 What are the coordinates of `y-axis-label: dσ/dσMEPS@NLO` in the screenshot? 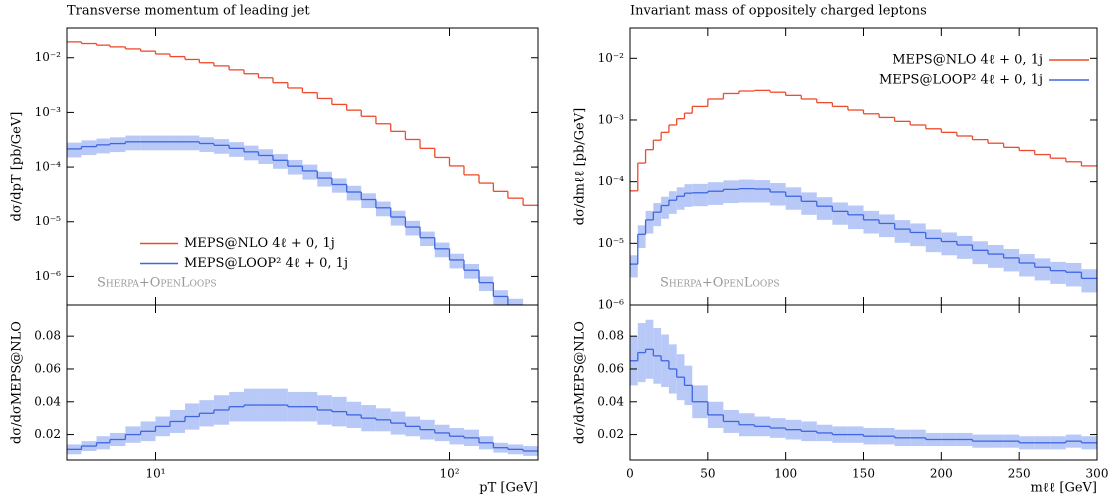 It's located at (17, 382).